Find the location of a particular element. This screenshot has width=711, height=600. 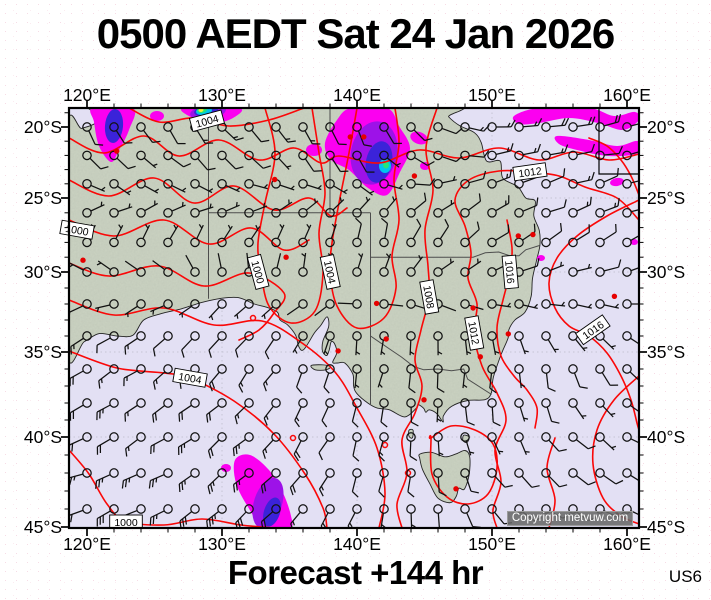

lat-label-left: 35°S is located at coordinates (42, 352).